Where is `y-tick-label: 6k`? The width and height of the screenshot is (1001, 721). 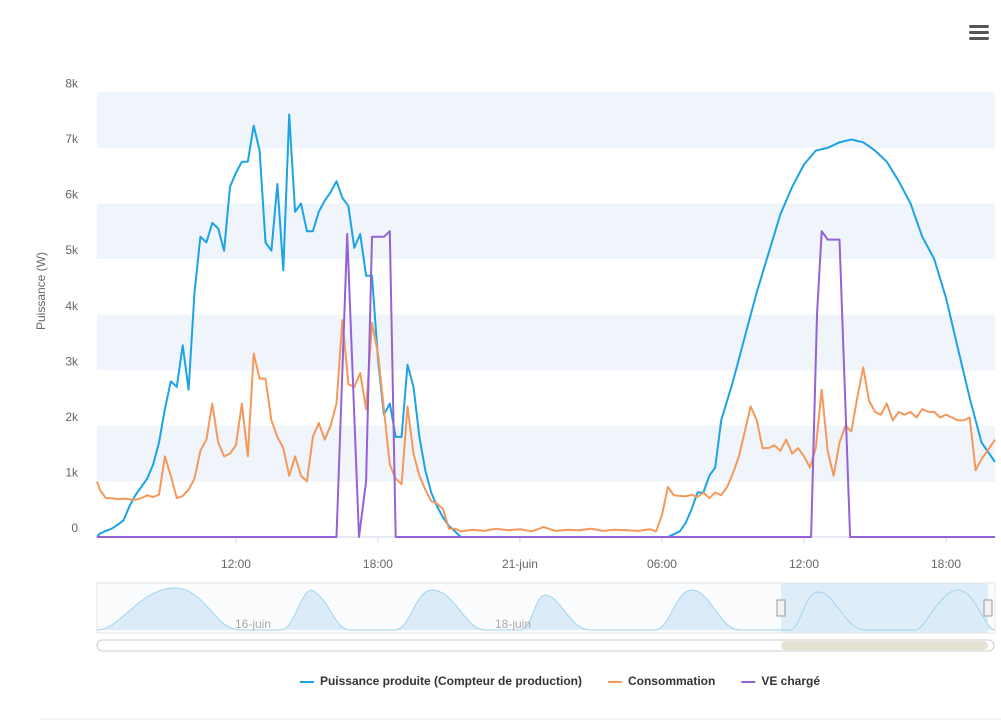
y-tick-label: 6k is located at coordinates (72, 195).